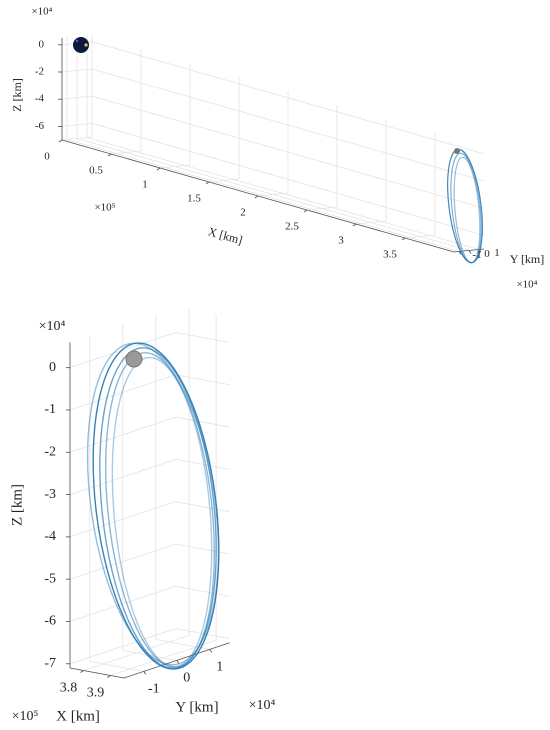  I want to click on x-axis, so click(97, 673).